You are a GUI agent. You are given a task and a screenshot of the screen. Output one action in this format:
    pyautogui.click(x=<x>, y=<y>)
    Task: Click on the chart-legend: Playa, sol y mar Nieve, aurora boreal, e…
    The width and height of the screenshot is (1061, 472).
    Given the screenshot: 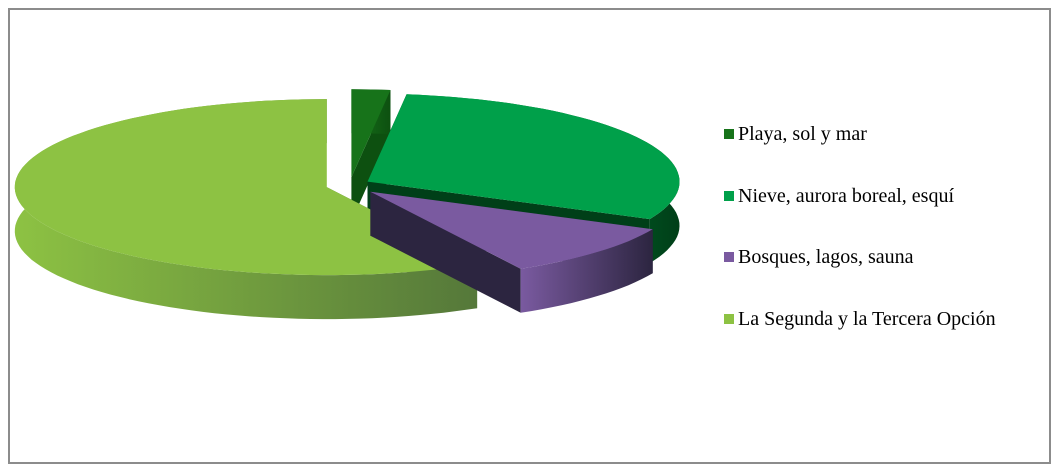 What is the action you would take?
    pyautogui.click(x=884, y=226)
    